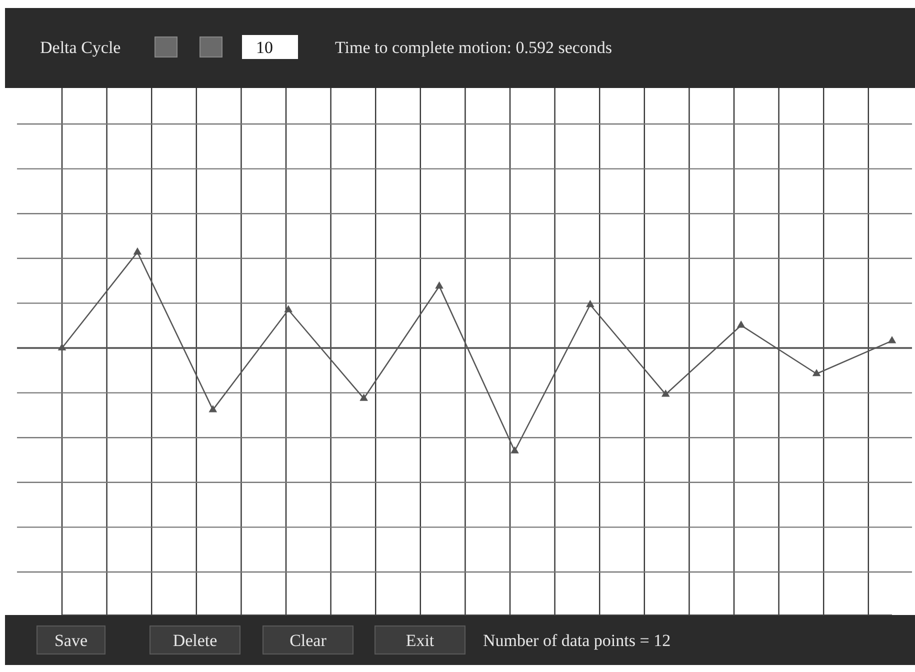 This screenshot has width=915, height=672. What do you see at coordinates (308, 640) in the screenshot?
I see `text: Clear` at bounding box center [308, 640].